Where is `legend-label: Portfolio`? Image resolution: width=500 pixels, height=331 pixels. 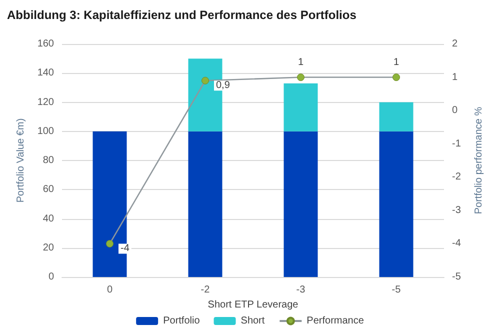 legend-label: Portfolio is located at coordinates (181, 321).